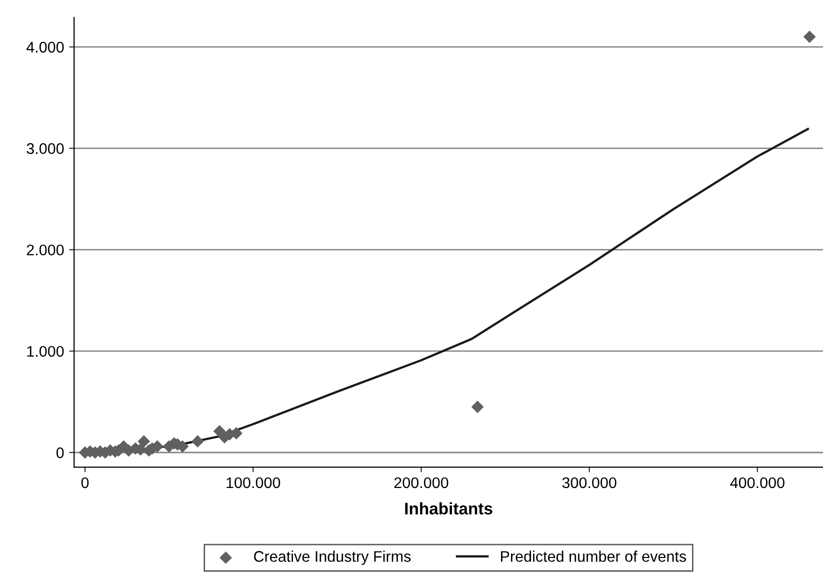 This screenshot has height=584, width=823. Describe the element at coordinates (45, 250) in the screenshot. I see `y-tick-label: 2.000` at that location.